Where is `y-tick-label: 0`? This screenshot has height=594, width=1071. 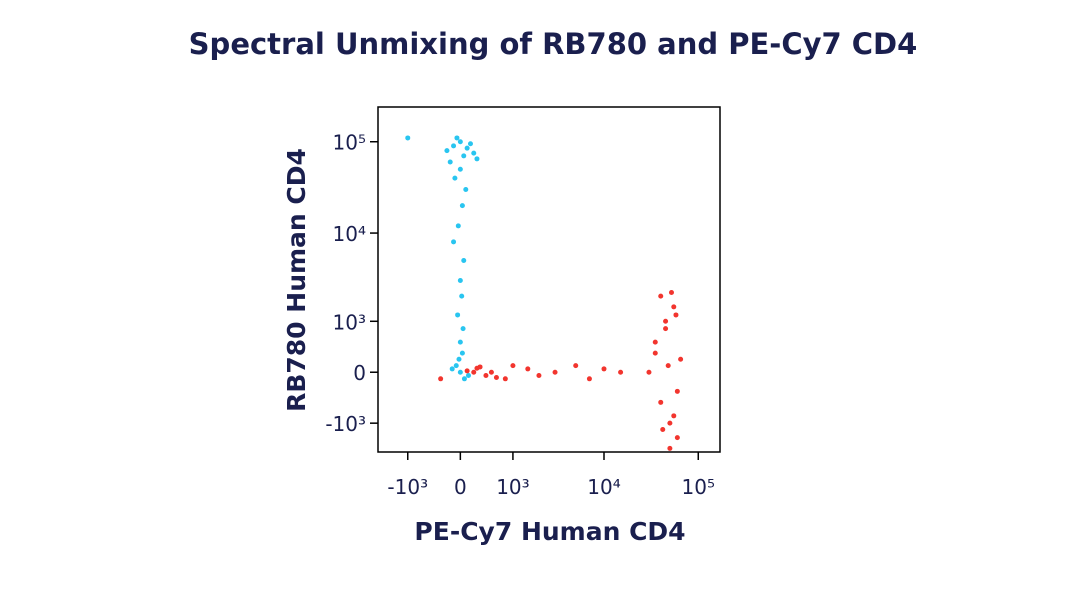
y-tick-label: 0 is located at coordinates (359, 373).